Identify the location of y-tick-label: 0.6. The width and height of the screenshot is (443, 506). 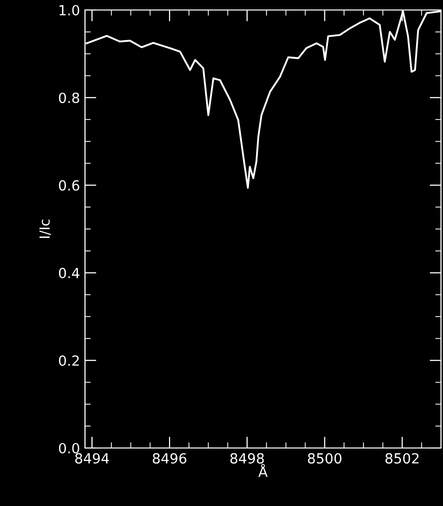
(69, 185).